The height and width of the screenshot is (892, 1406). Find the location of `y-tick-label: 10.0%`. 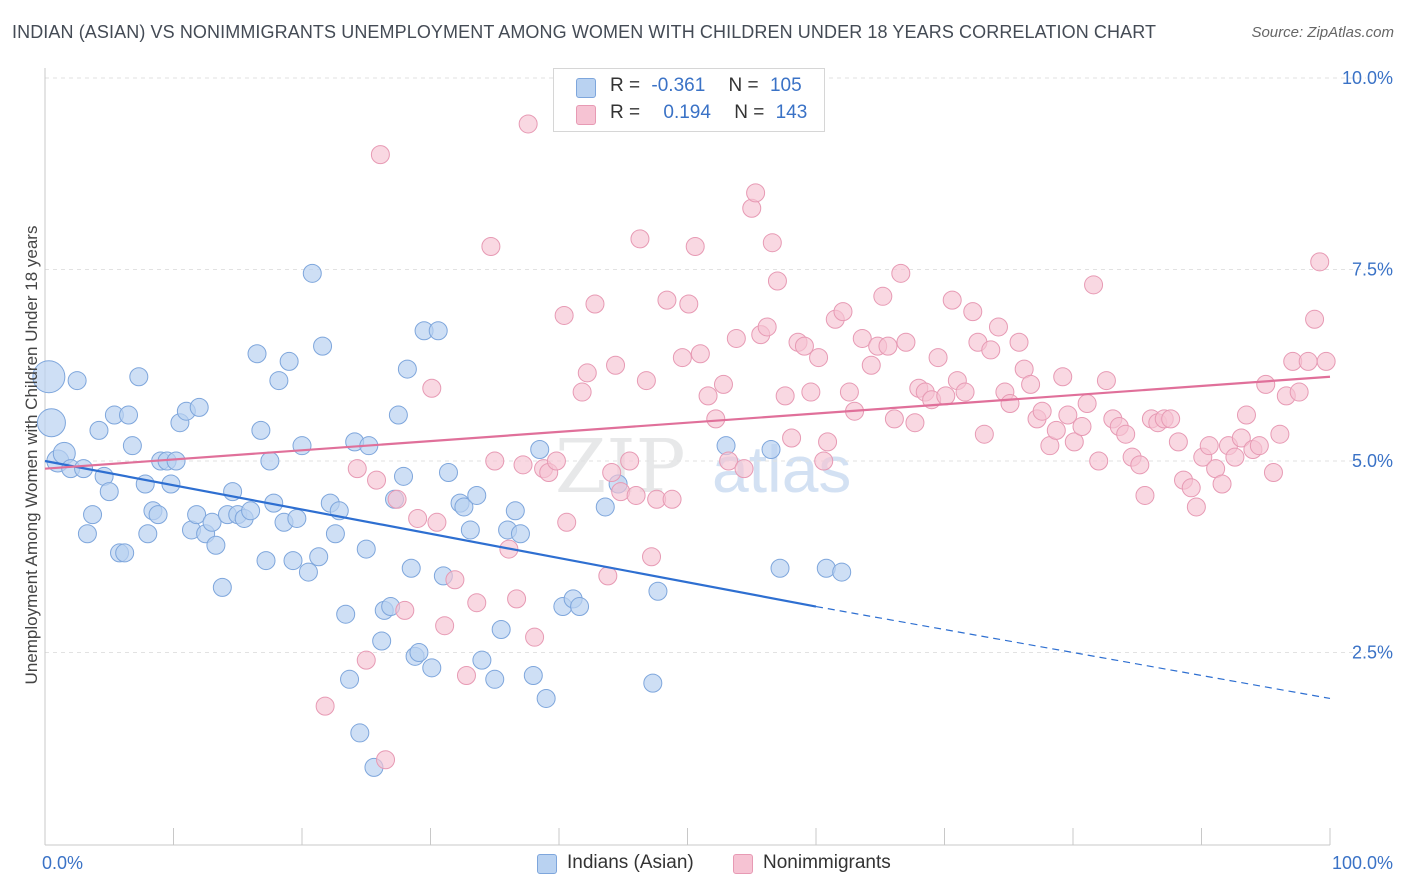

y-tick-label: 10.0% is located at coordinates (1367, 78).